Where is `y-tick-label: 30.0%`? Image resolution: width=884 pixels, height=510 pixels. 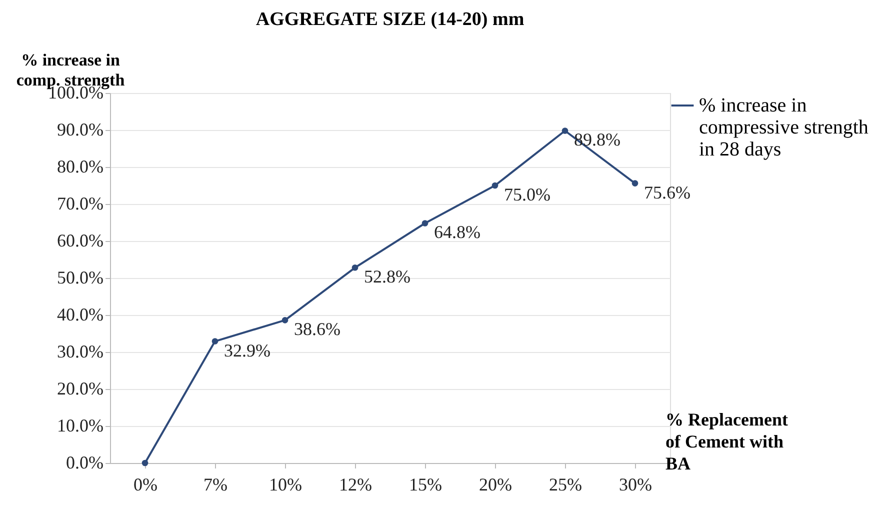
y-tick-label: 30.0% is located at coordinates (80, 352).